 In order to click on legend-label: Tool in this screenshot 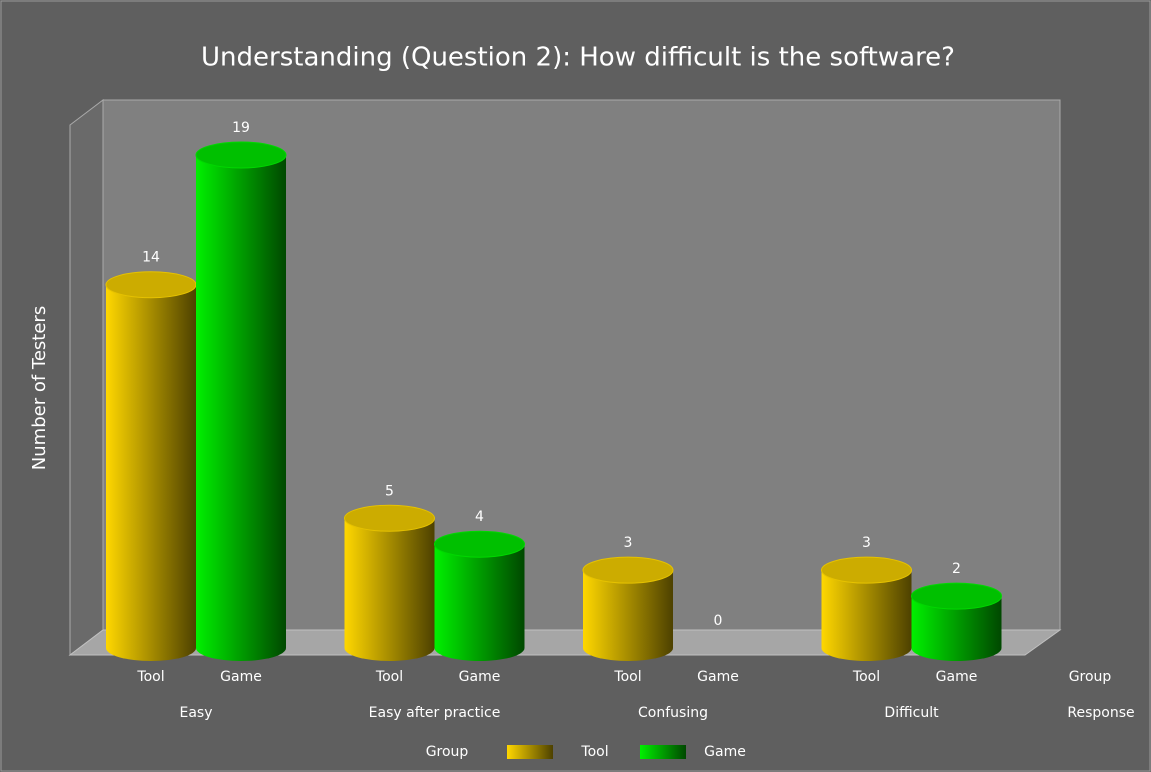, I will do `click(594, 752)`.